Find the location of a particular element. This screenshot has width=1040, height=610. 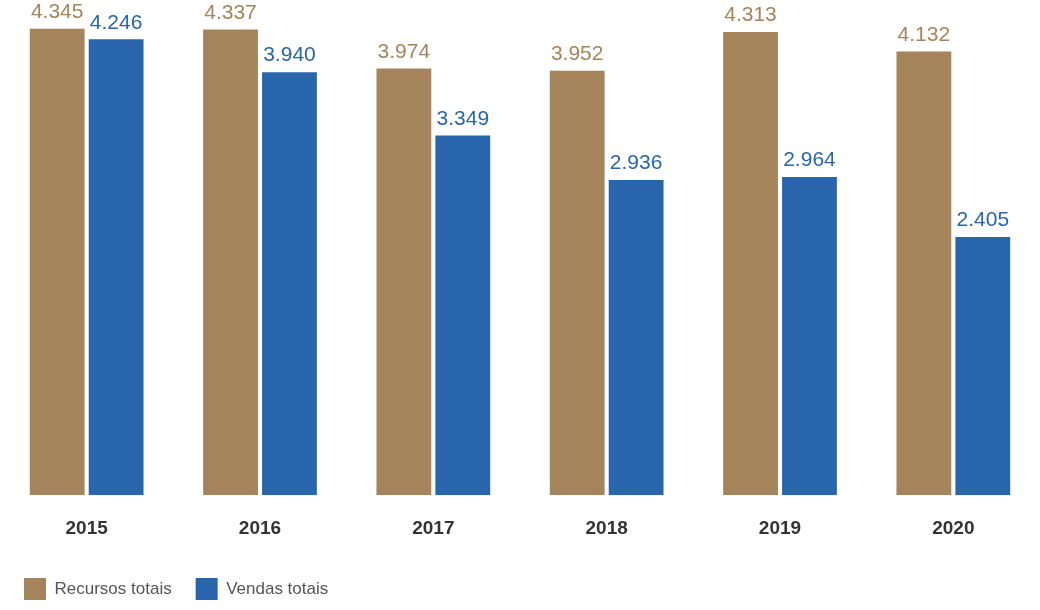

x-tick-label: 2016 is located at coordinates (260, 527).